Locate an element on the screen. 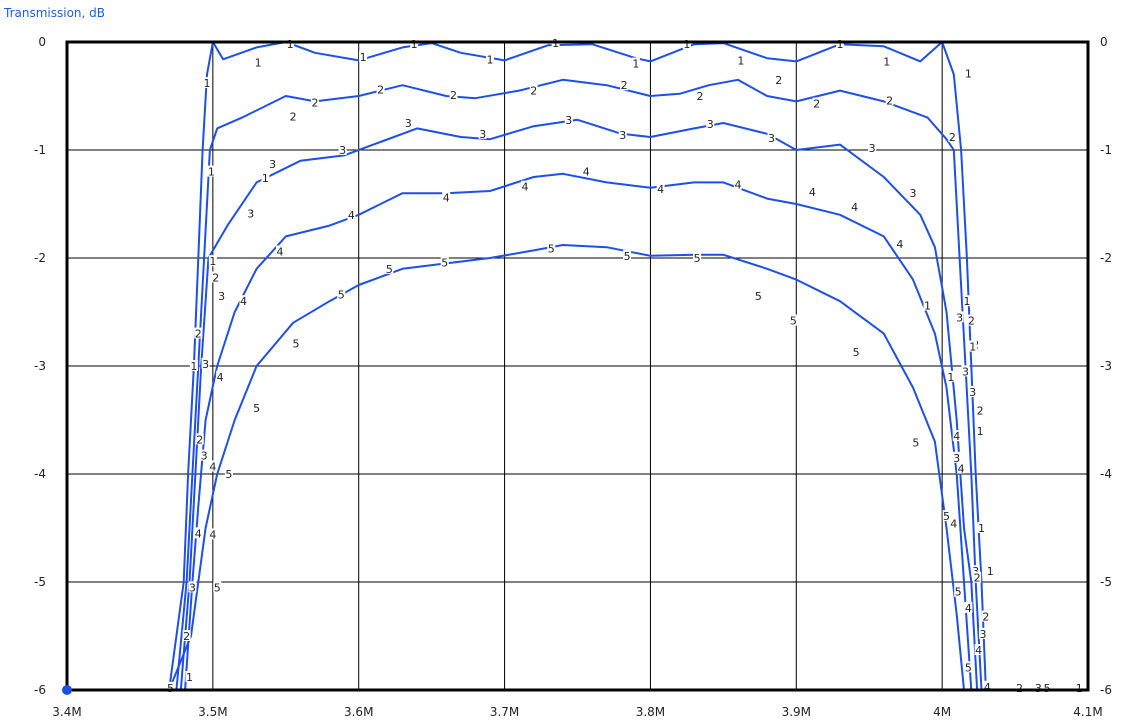  x-tick-label: 3.5M is located at coordinates (212, 712).